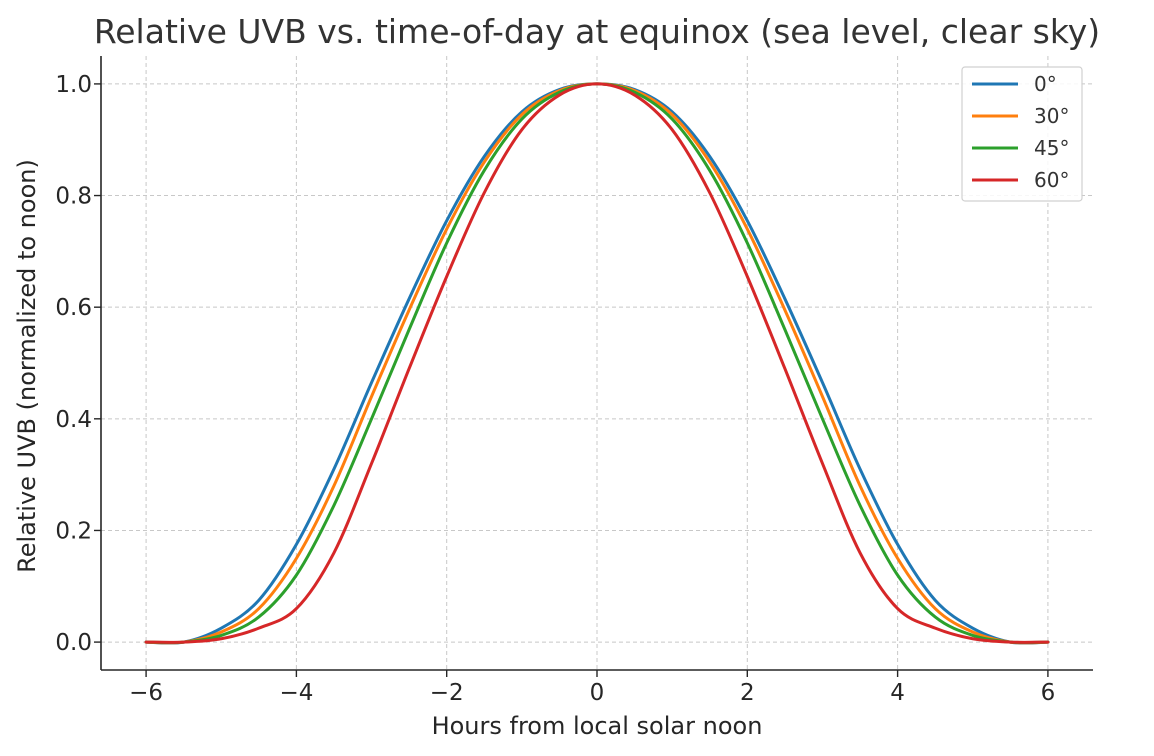 This screenshot has height=756, width=1154. Describe the element at coordinates (296, 693) in the screenshot. I see `x-tick-label: −4` at that location.